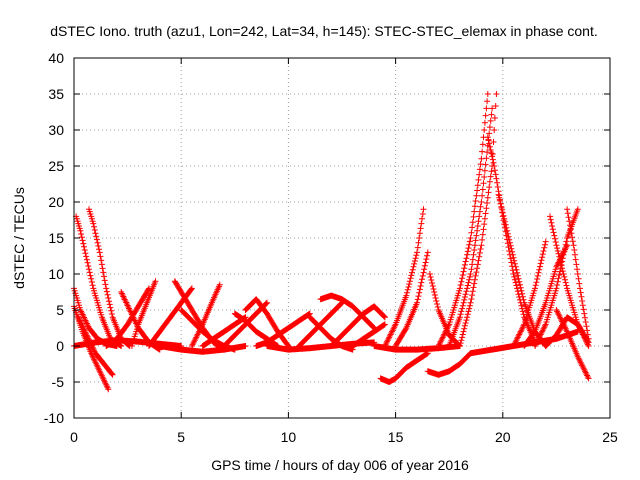  Describe the element at coordinates (56, 202) in the screenshot. I see `y-tick-label: 20` at that location.